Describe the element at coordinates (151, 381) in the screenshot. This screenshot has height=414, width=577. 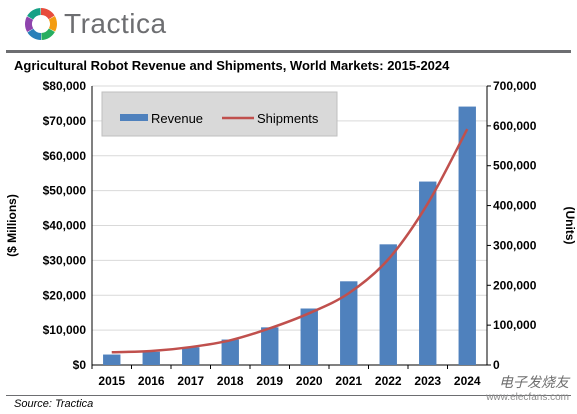
I see `x-tick-label: 2016` at that location.